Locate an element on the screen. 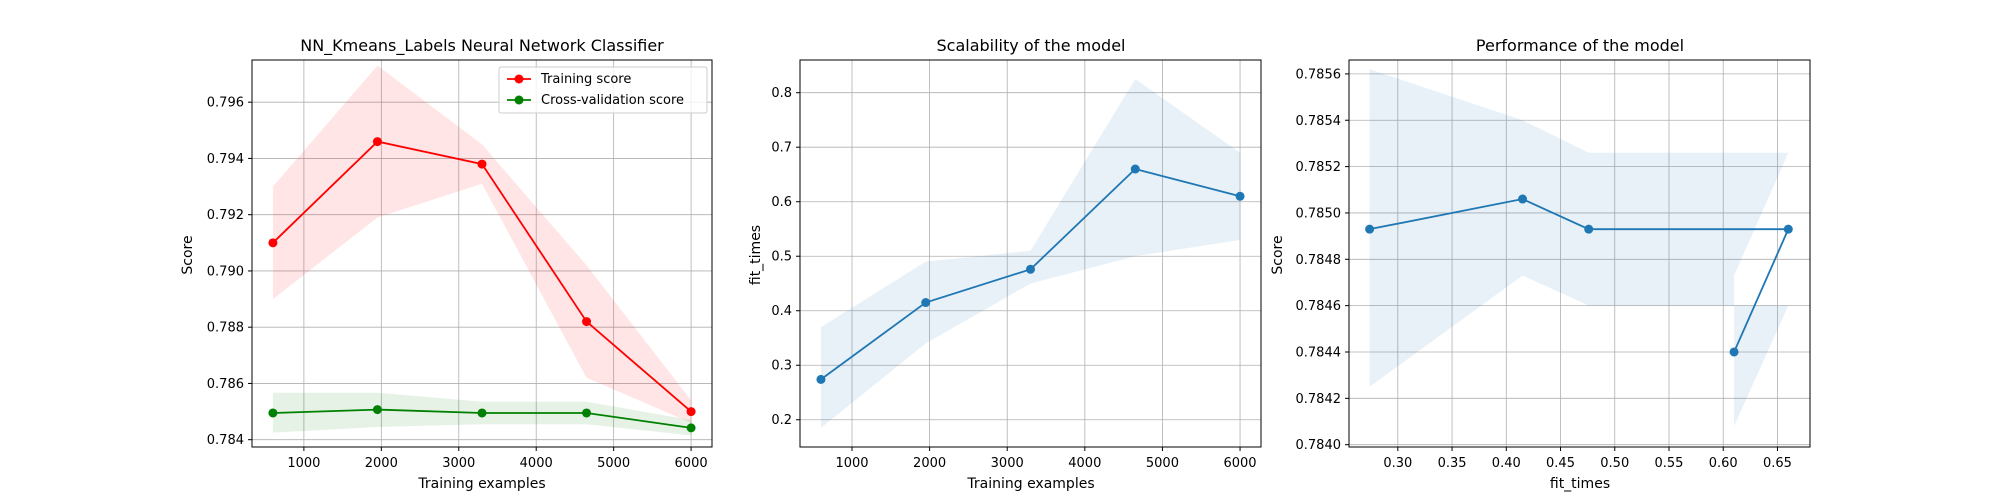  y-tick-label: 0.790 is located at coordinates (225, 271).